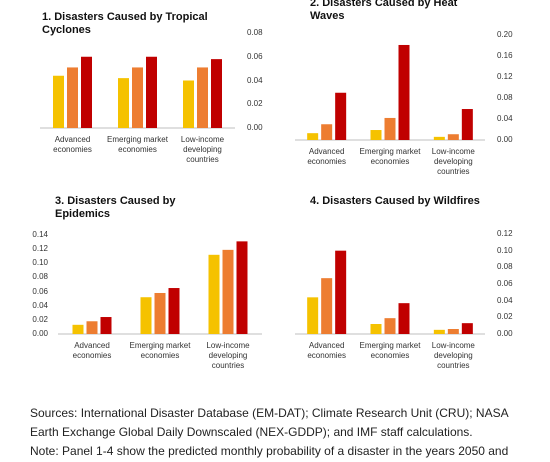 Image resolution: width=550 pixels, height=462 pixels. Describe the element at coordinates (115, 207) in the screenshot. I see `chart-title: 3. Disasters Caused by Epidemics` at that location.